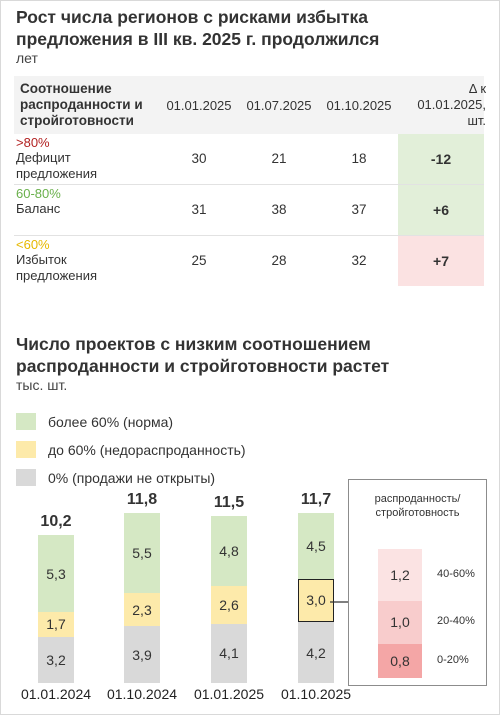 This screenshot has height=715, width=500. I want to click on x-tick-label: 01.01.2024, so click(56, 694).